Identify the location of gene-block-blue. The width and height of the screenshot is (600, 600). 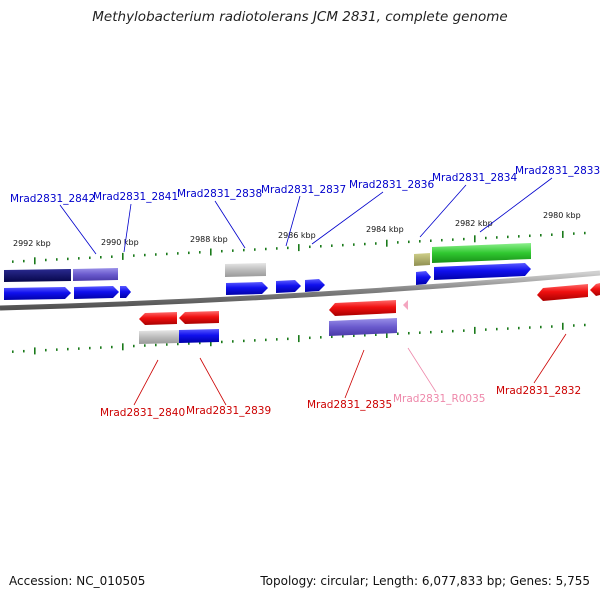
(199, 336).